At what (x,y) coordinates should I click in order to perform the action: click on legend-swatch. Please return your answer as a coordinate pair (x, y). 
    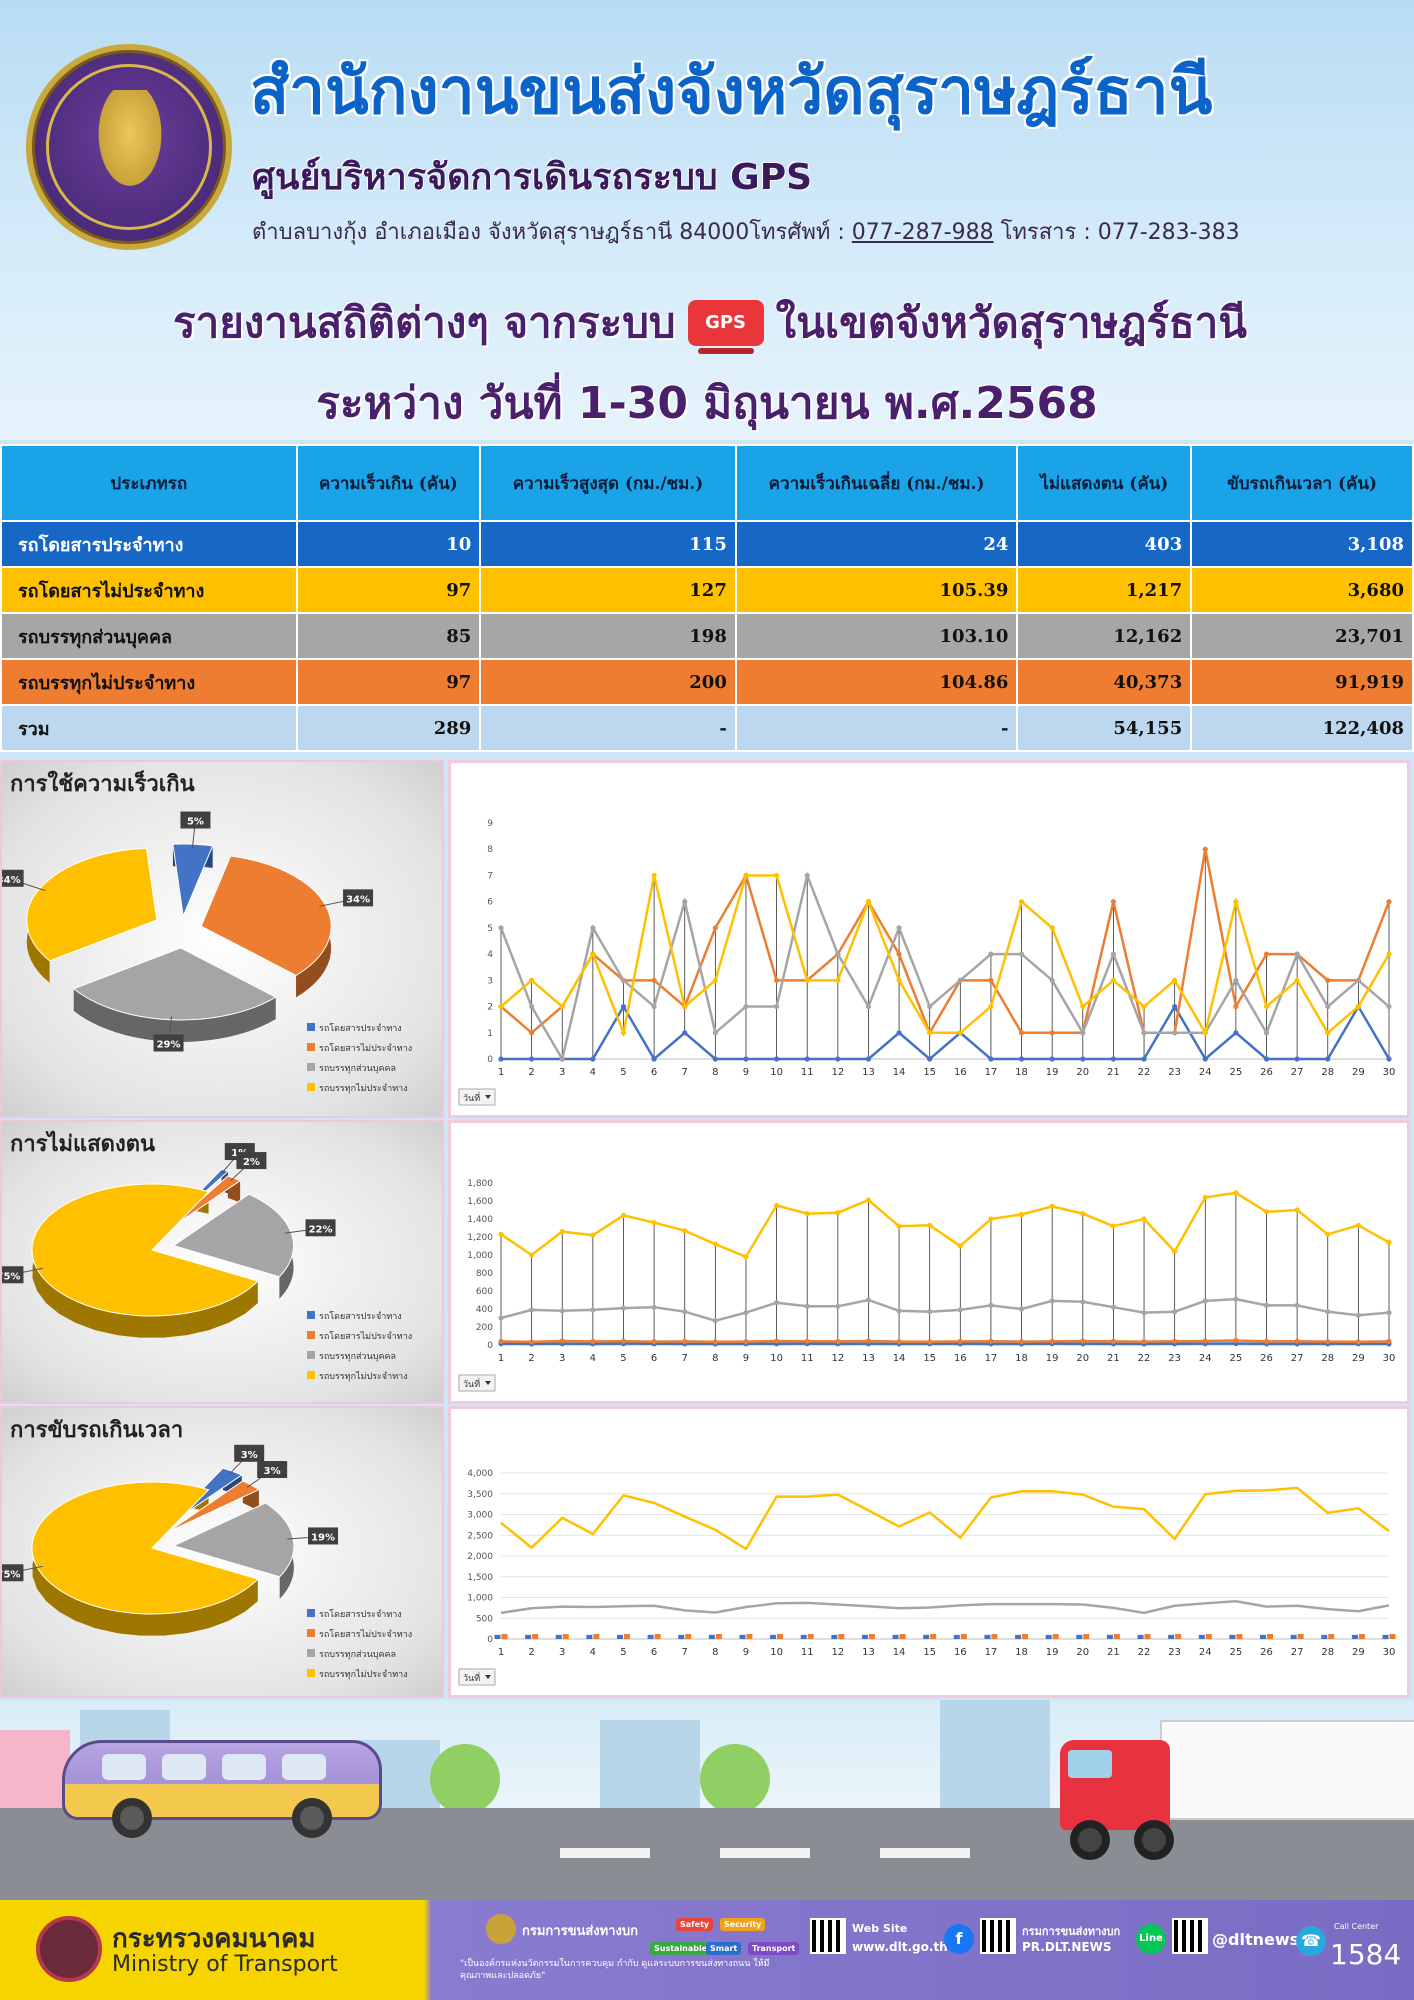
    Looking at the image, I should click on (311, 1653).